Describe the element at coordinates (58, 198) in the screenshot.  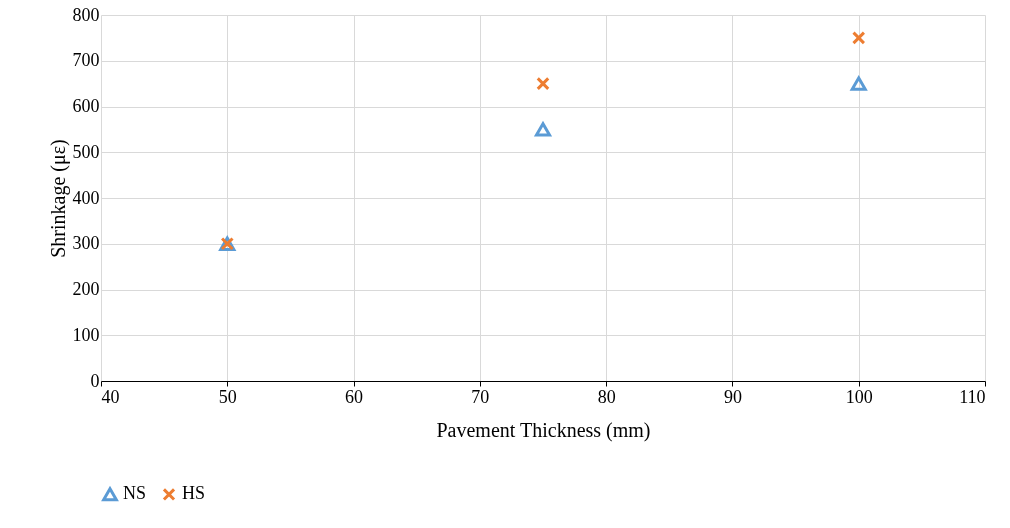
I see `y-axis-title: Shrinkage (με)` at that location.